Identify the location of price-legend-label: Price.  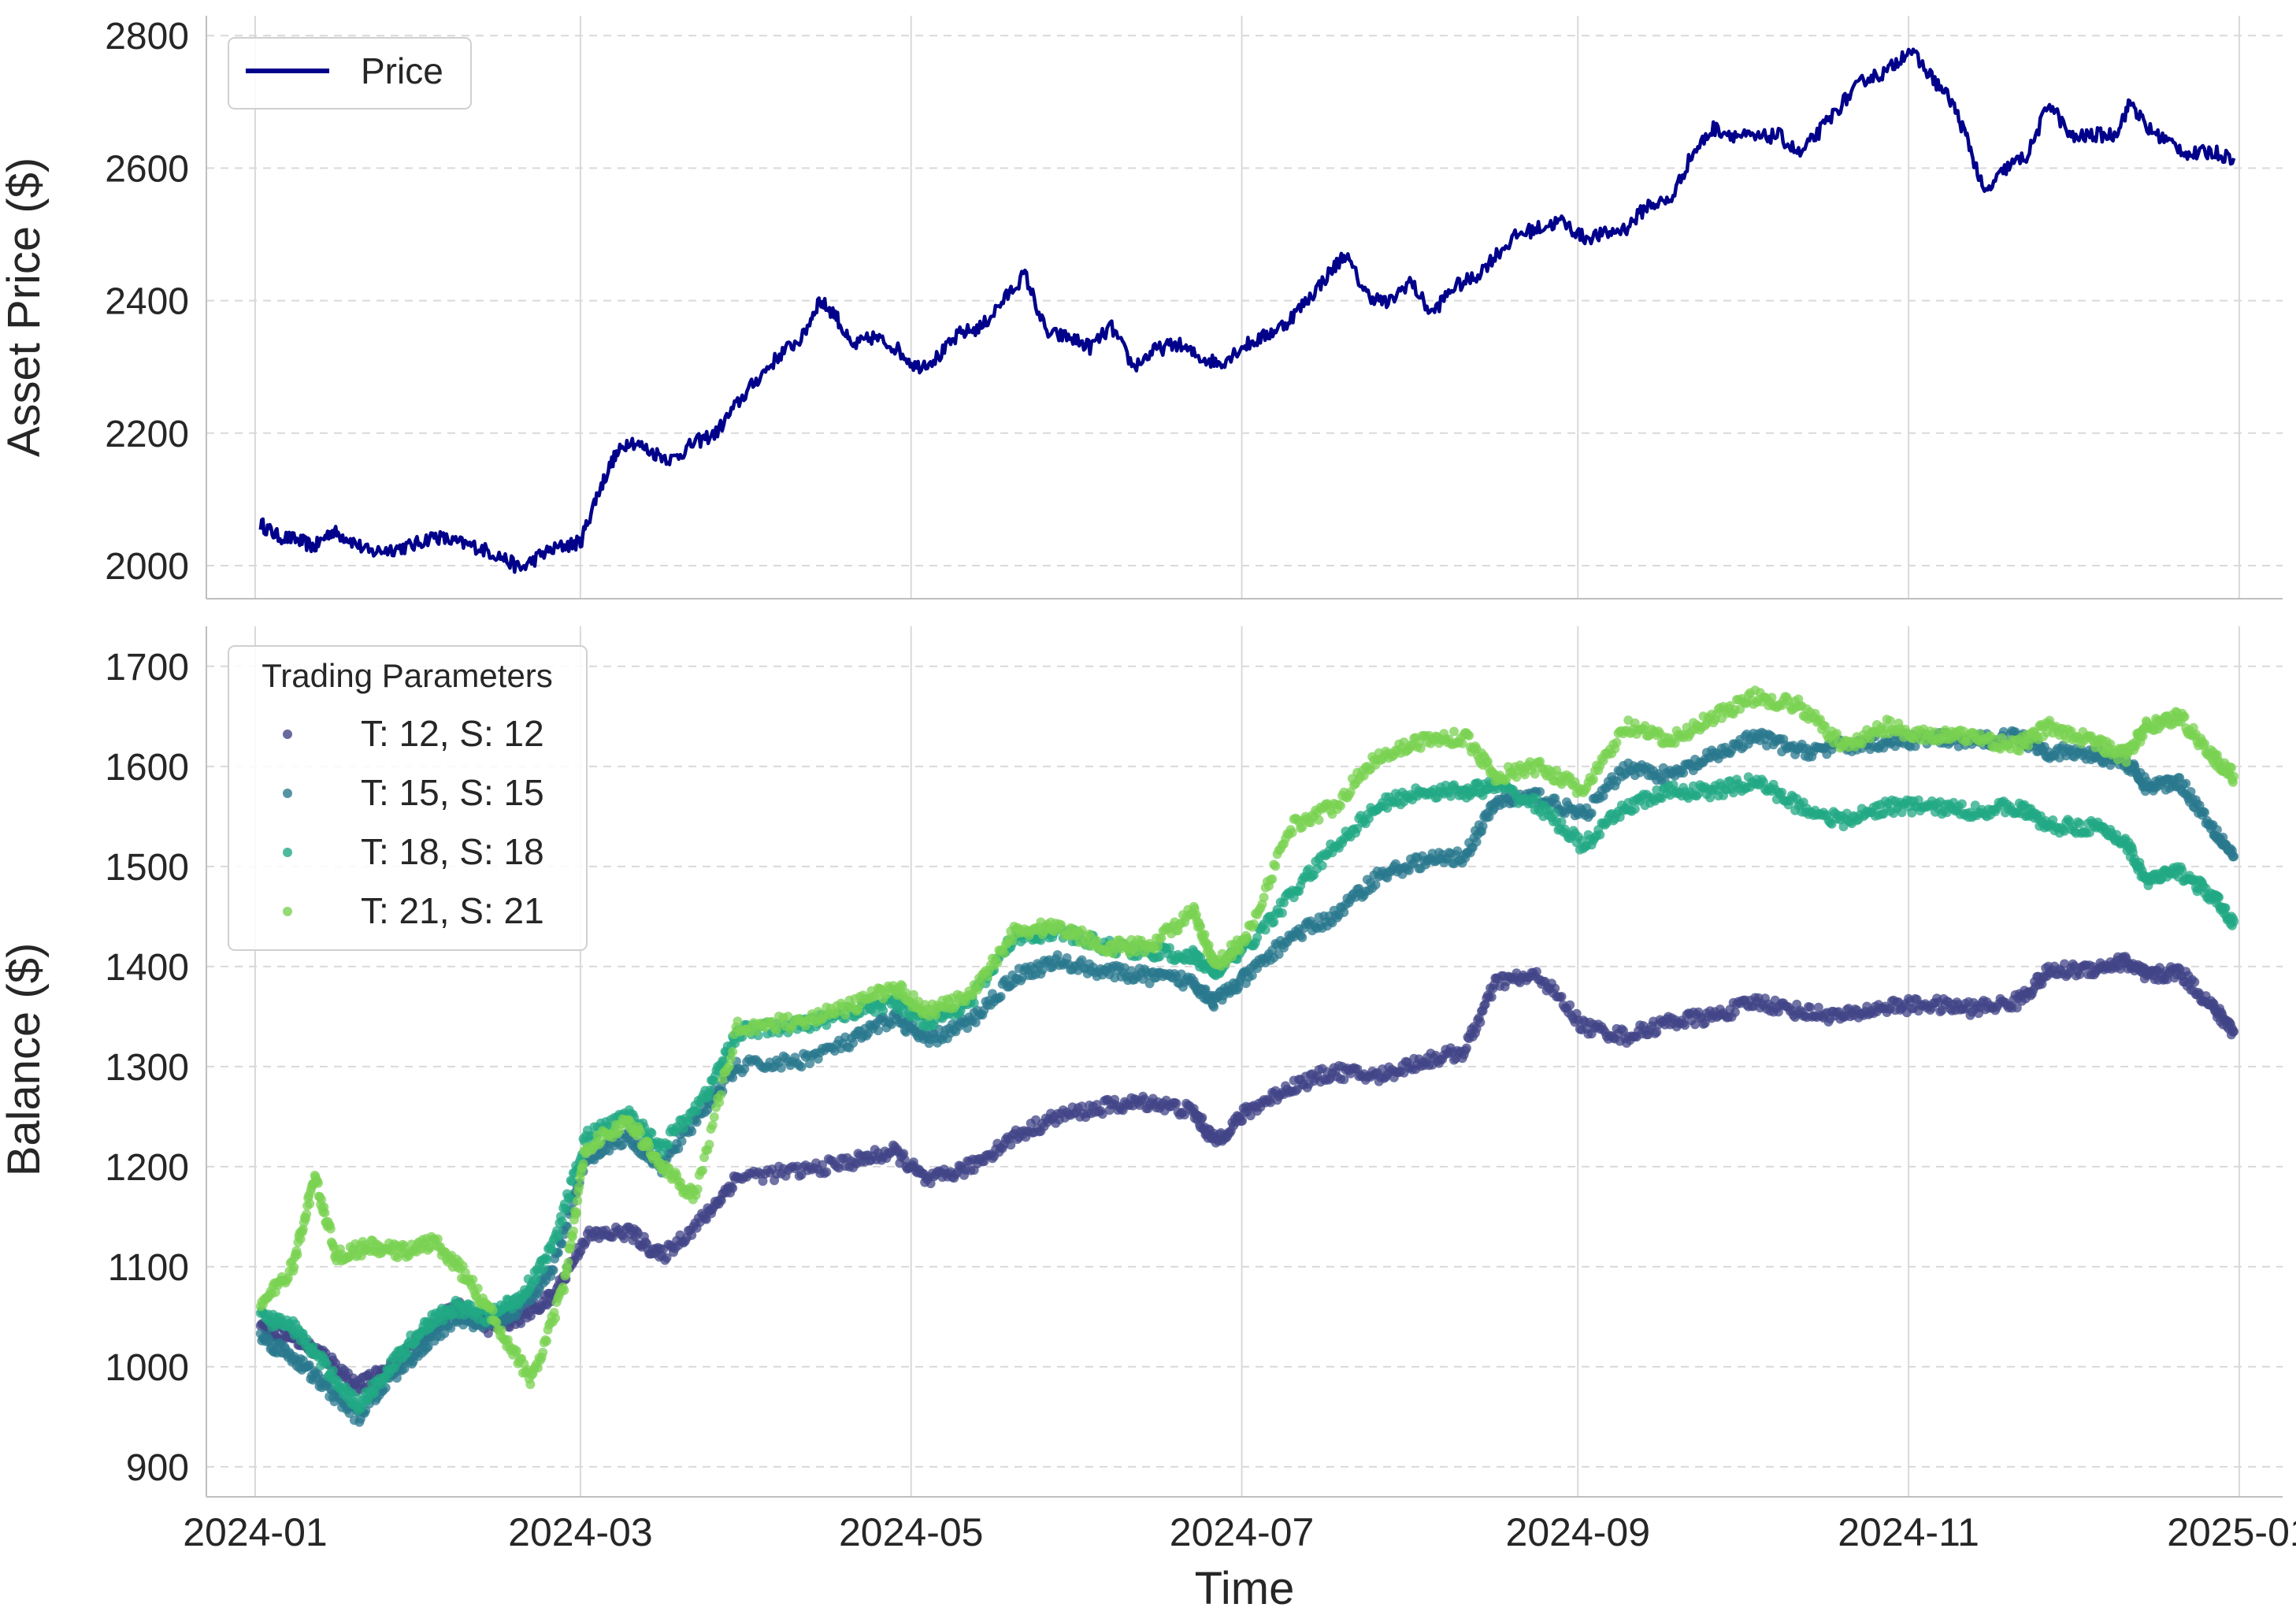
(402, 70).